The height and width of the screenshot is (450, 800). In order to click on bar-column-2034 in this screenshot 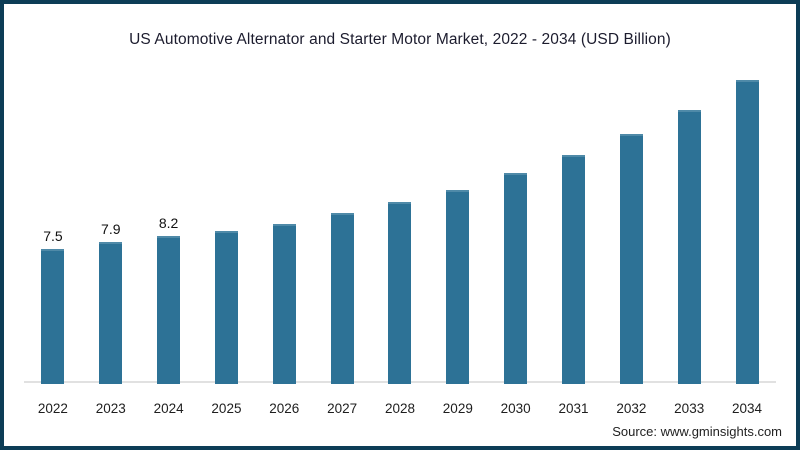, I will do `click(747, 231)`.